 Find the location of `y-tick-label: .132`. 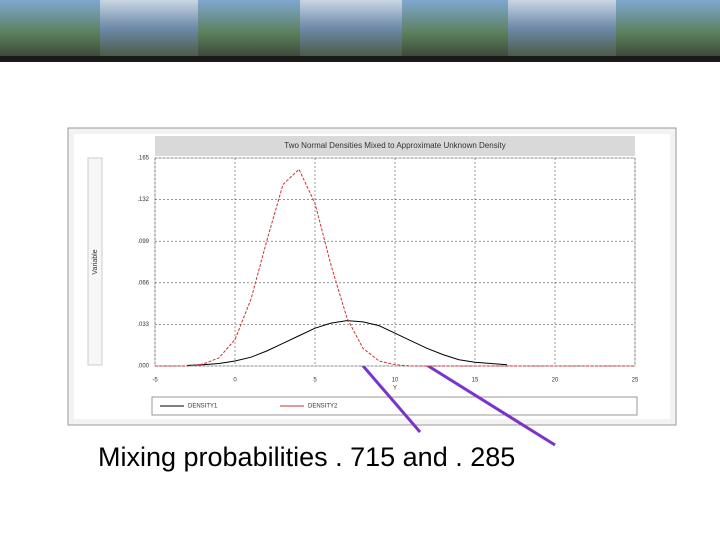

y-tick-label: .132 is located at coordinates (143, 200).